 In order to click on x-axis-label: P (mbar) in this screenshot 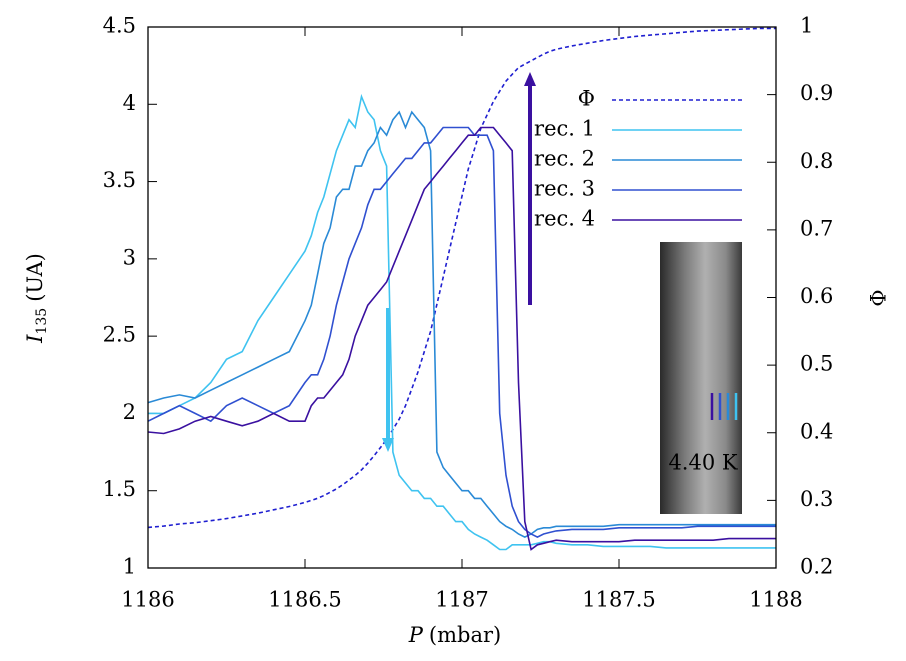, I will do `click(454, 635)`.